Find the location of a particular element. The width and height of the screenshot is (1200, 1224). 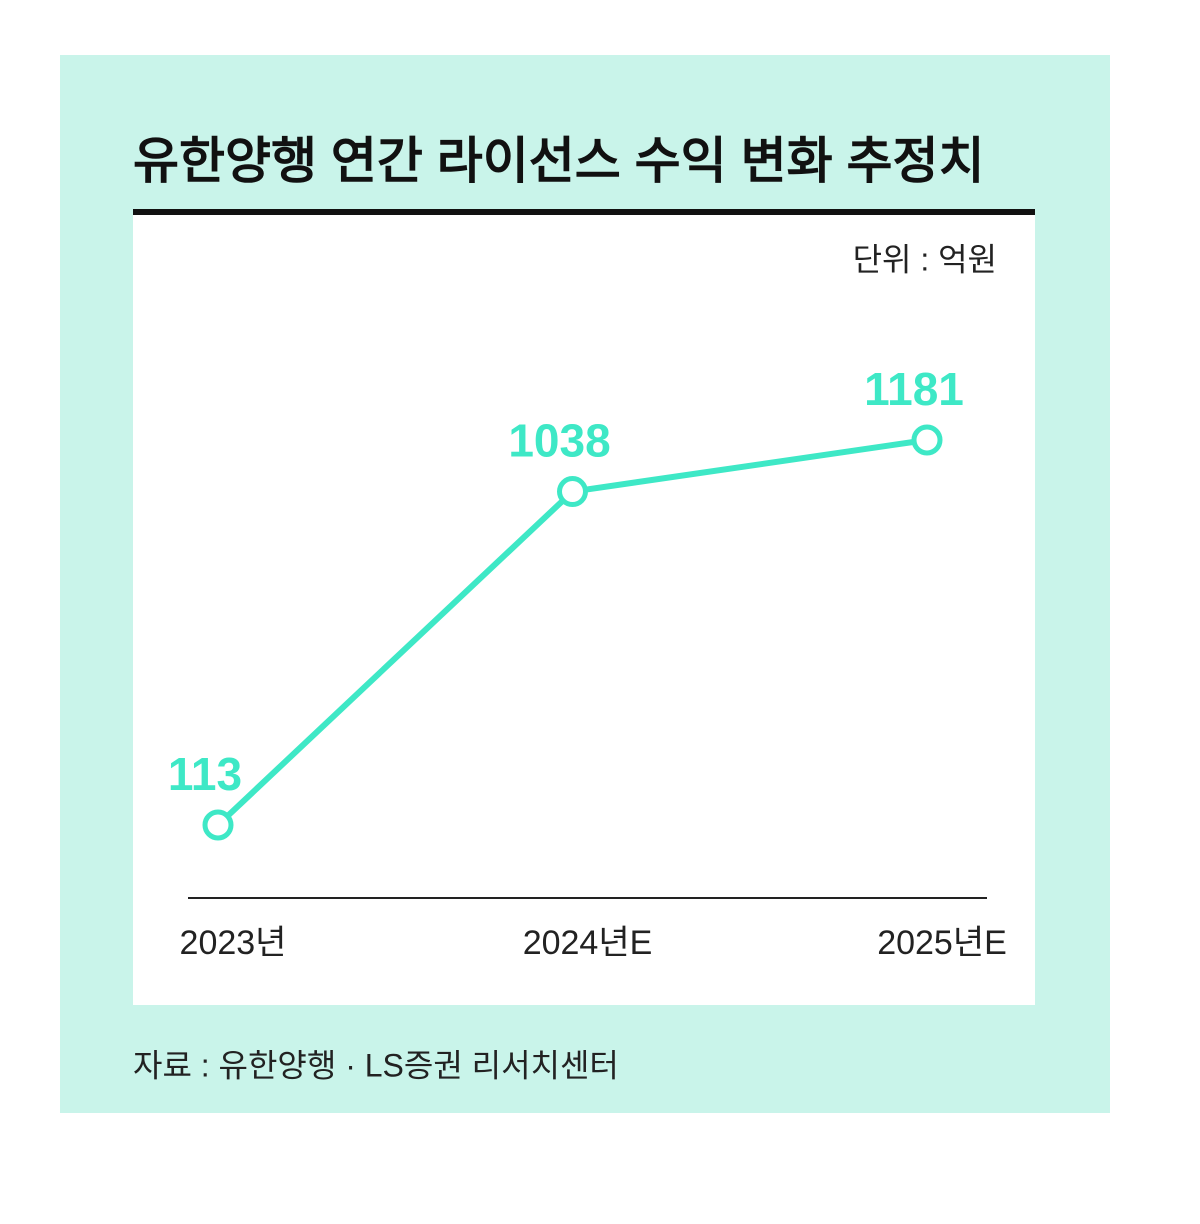

title-rule is located at coordinates (584, 212).